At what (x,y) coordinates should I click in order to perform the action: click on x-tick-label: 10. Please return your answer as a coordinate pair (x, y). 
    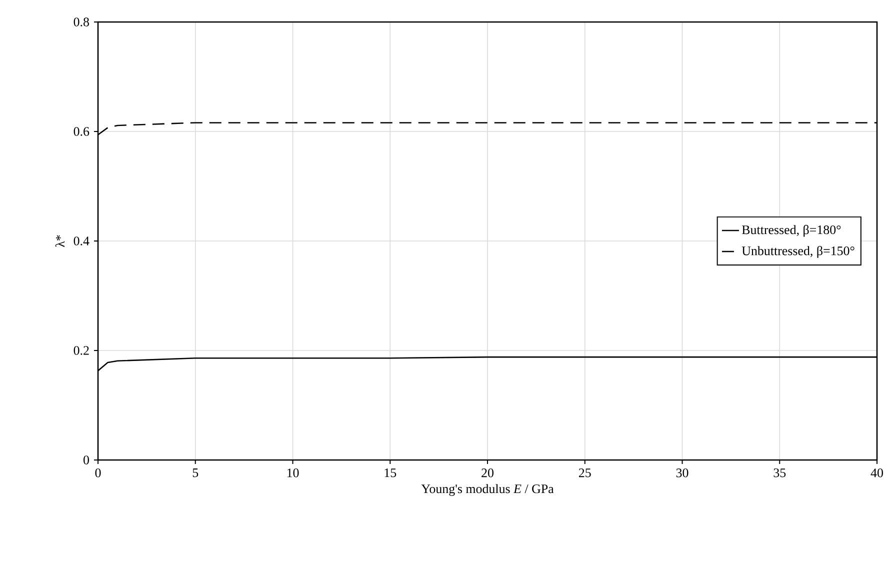
    Looking at the image, I should click on (293, 473).